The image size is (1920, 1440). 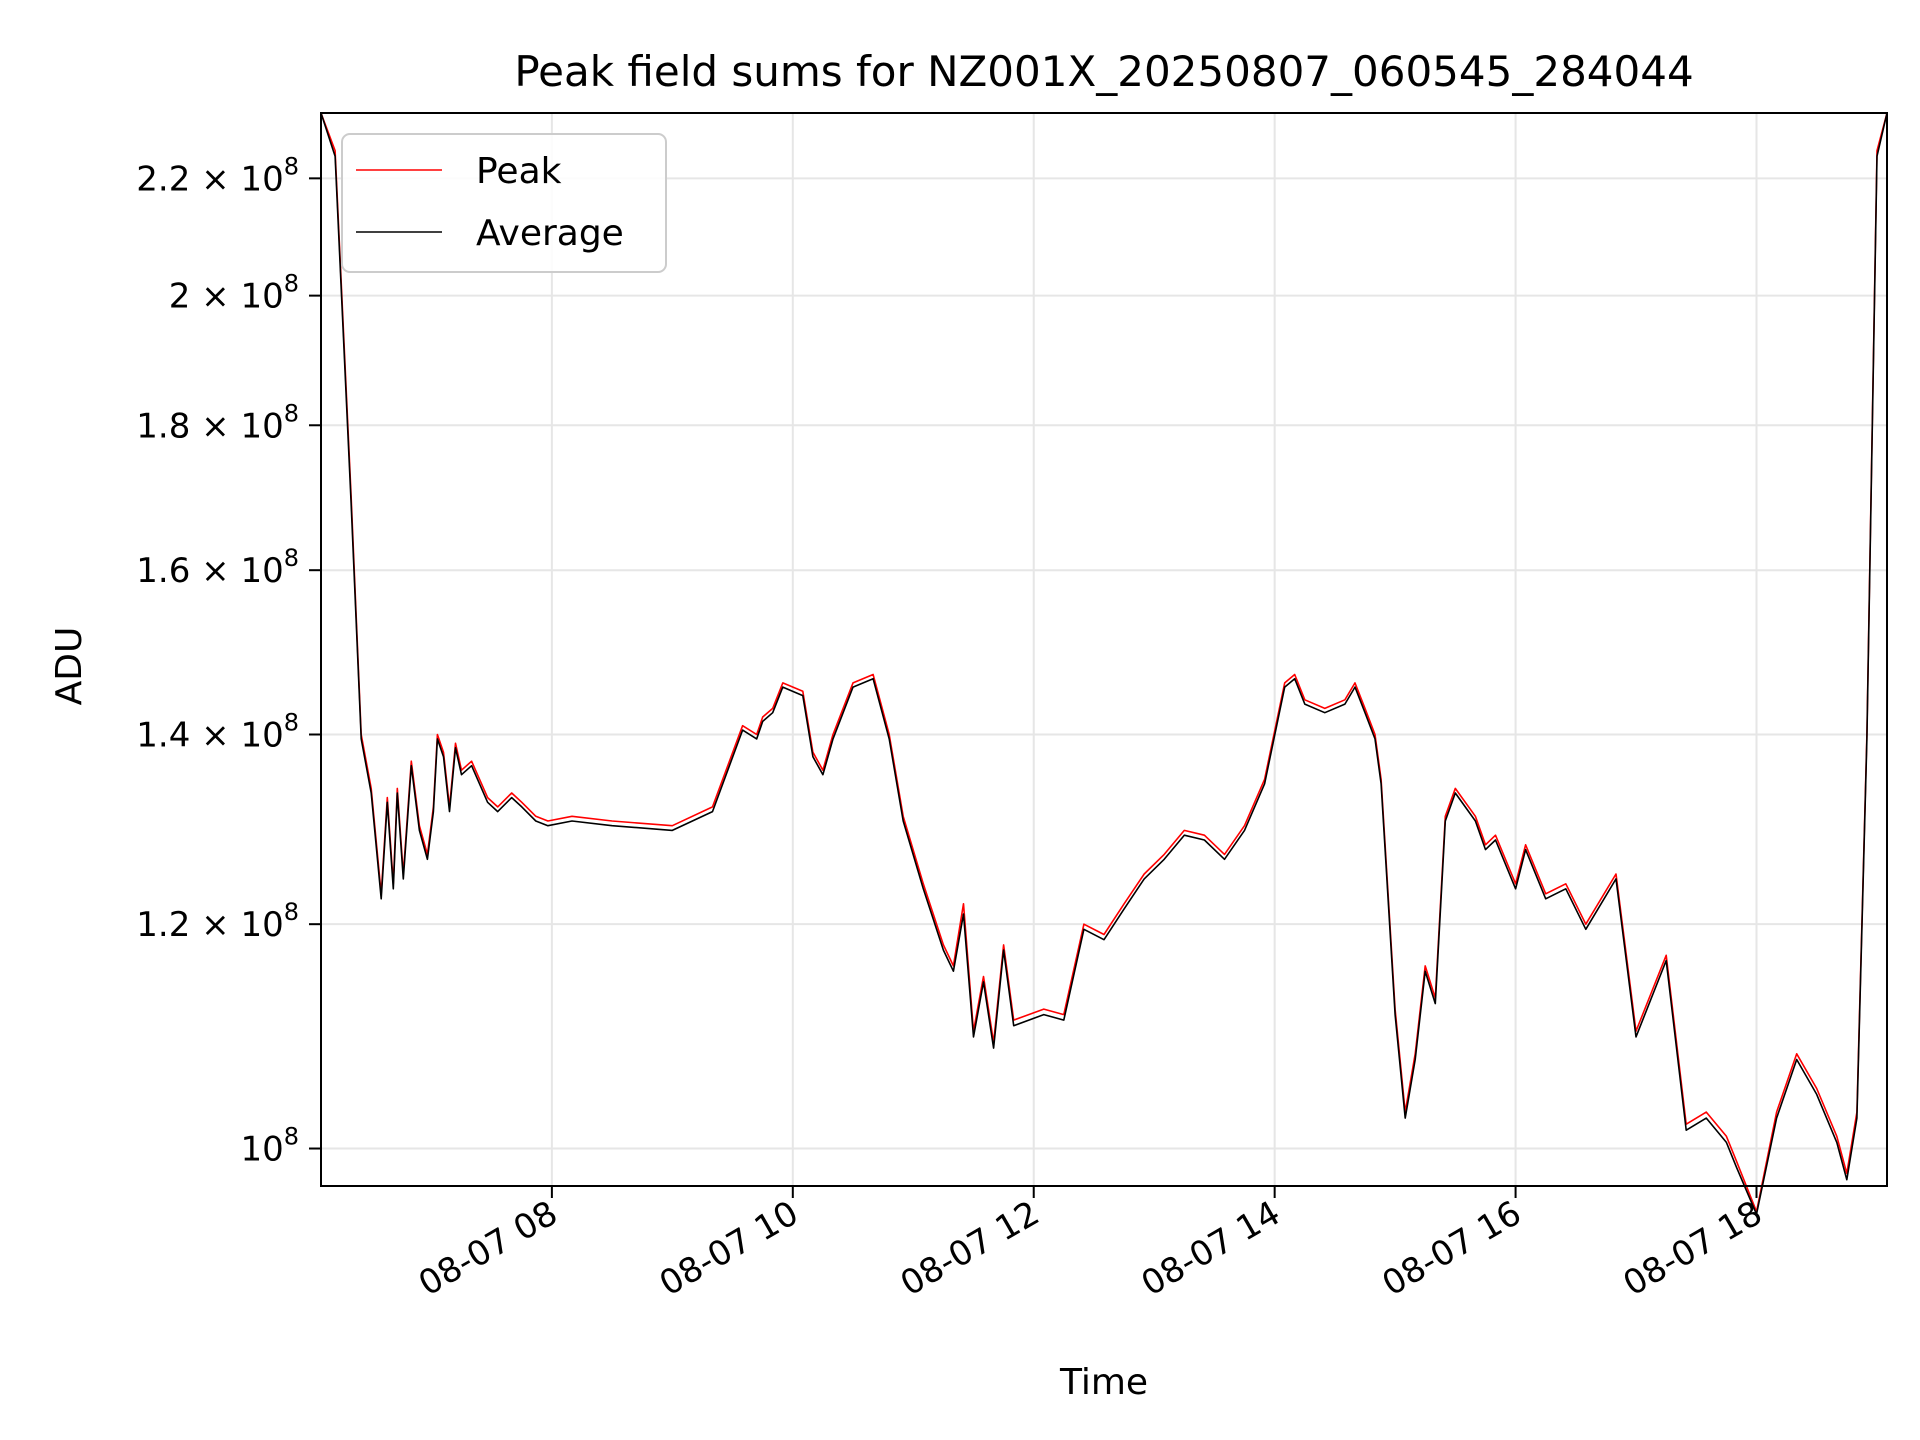 I want to click on y-tick-label: 1.4 × 108, so click(x=217, y=732).